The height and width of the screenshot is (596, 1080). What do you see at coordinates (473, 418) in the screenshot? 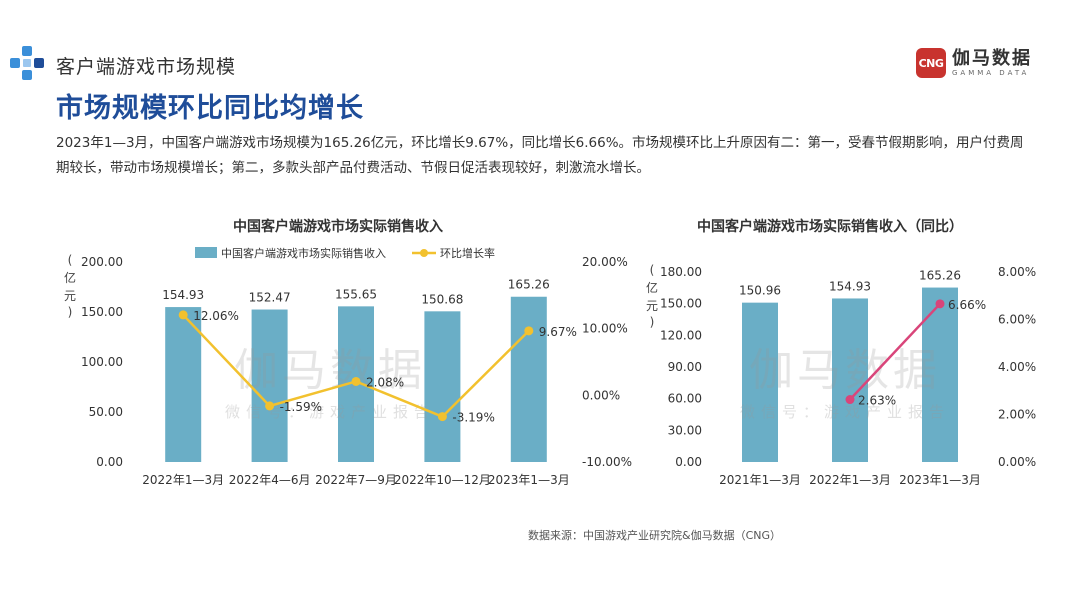
I see `left-chart-line-label: -3.19%` at bounding box center [473, 418].